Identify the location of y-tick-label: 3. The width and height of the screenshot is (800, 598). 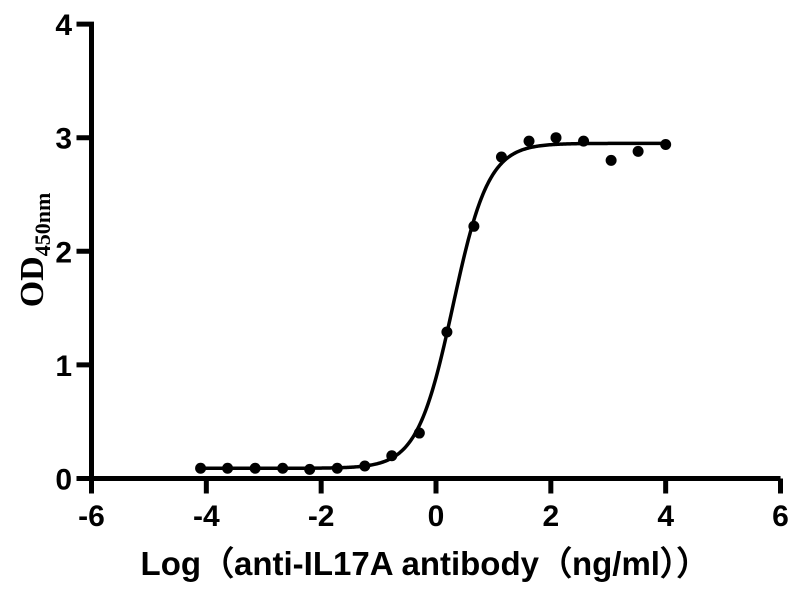
(63, 139).